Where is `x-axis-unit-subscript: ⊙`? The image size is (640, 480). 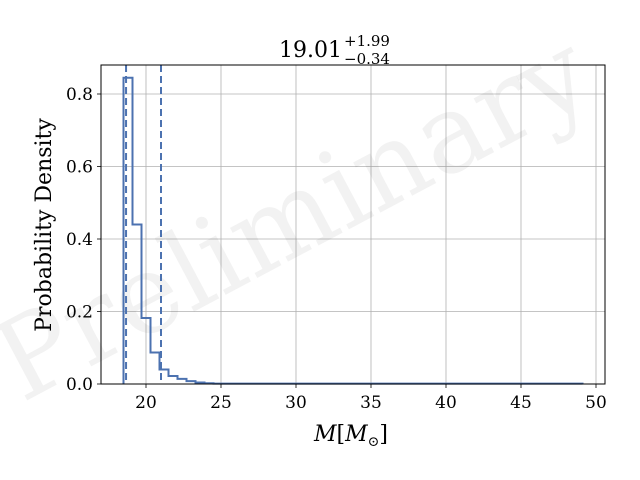
x-axis-unit-subscript: ⊙ is located at coordinates (374, 442).